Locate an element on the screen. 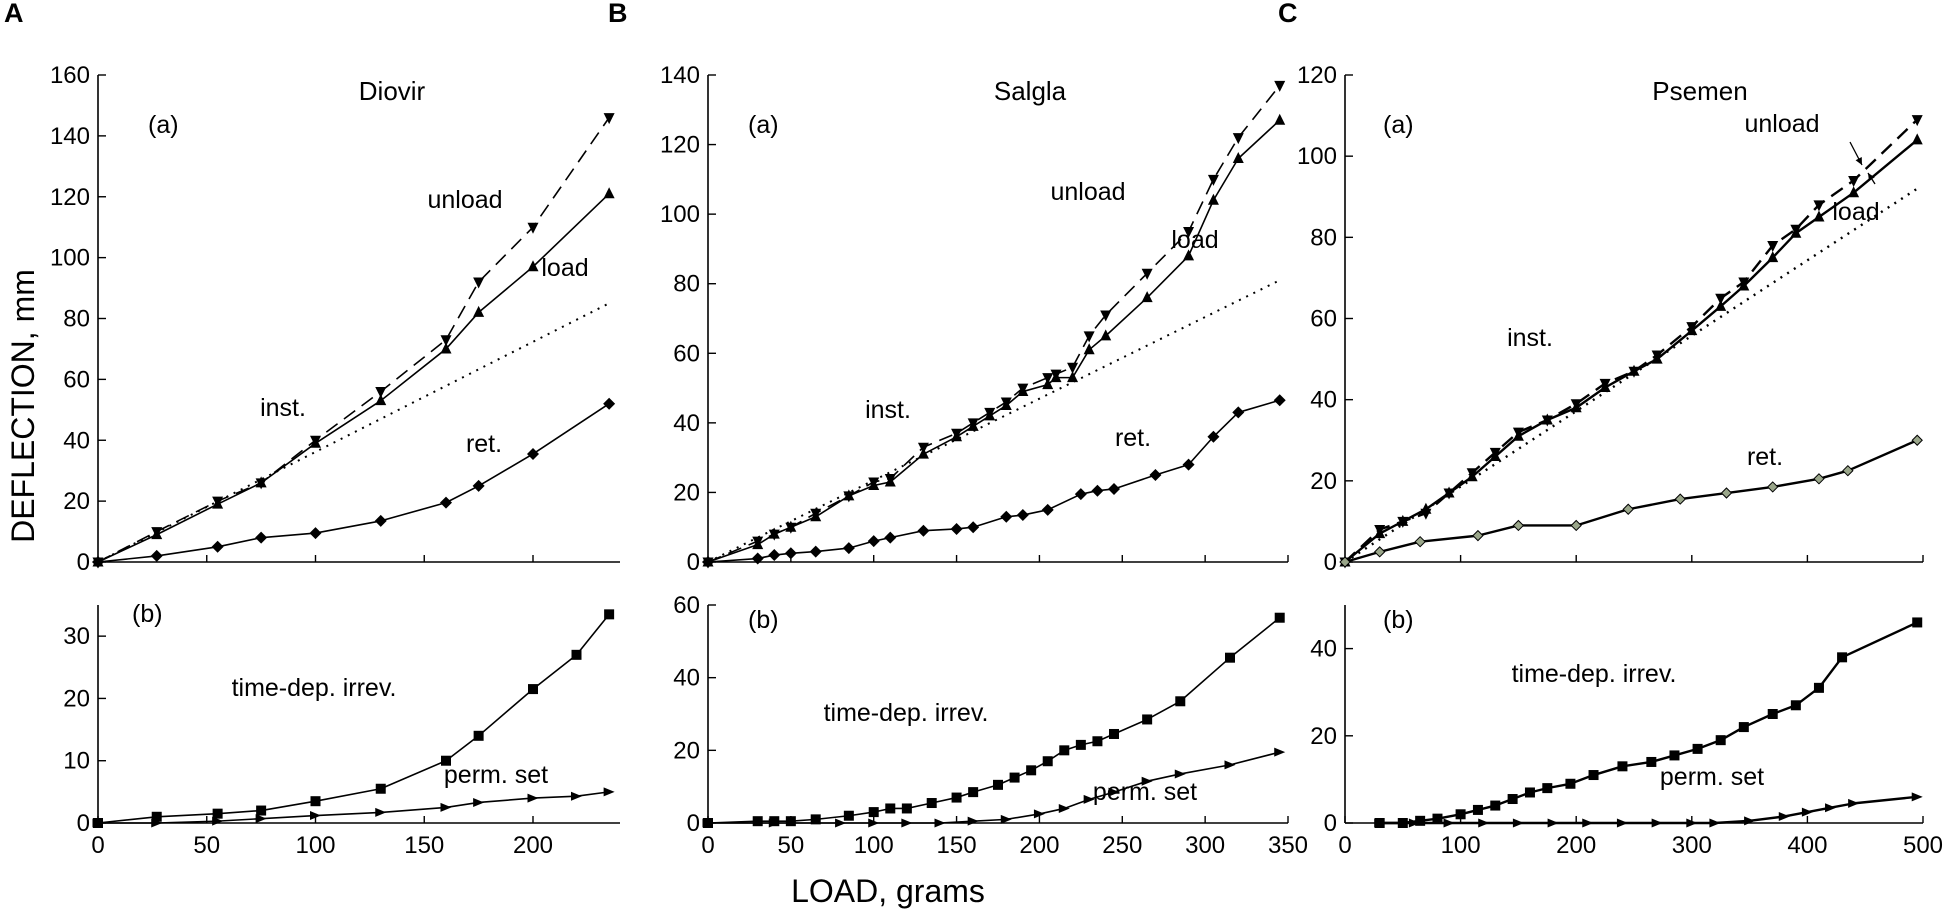 The width and height of the screenshot is (1950, 924). annotation-unload: unload is located at coordinates (1781, 124).